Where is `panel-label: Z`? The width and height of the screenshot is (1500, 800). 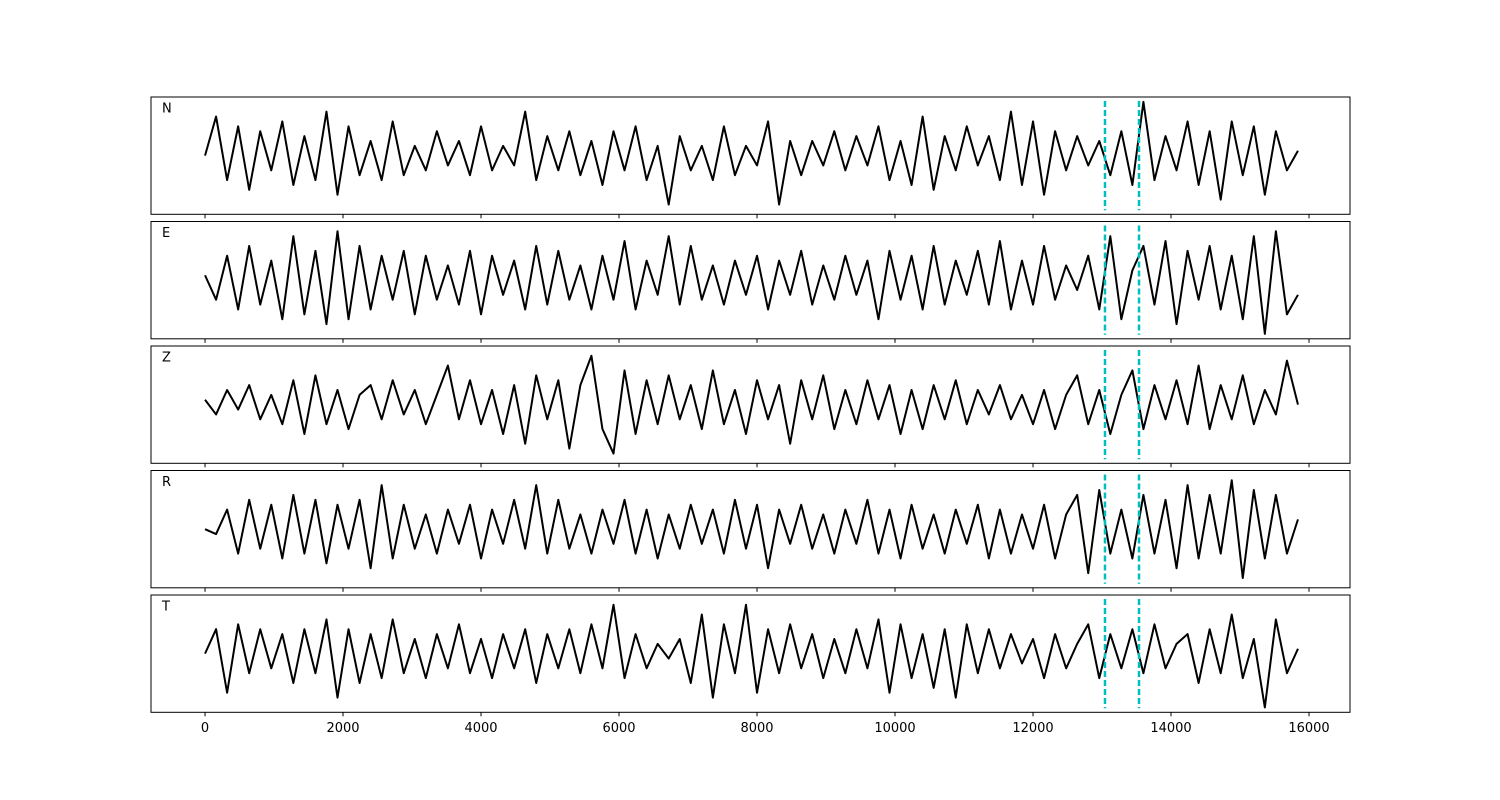 panel-label: Z is located at coordinates (166, 358).